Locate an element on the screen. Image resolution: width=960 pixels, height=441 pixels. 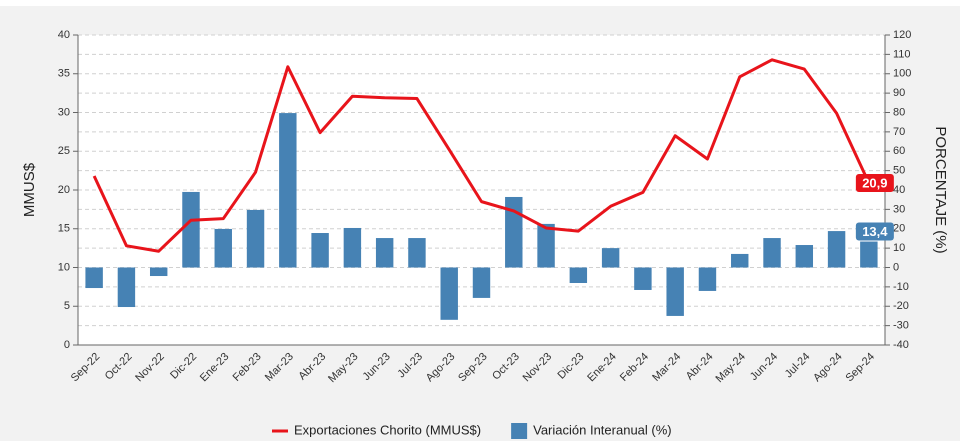
y2-tick-label: 70 is located at coordinates (899, 132).